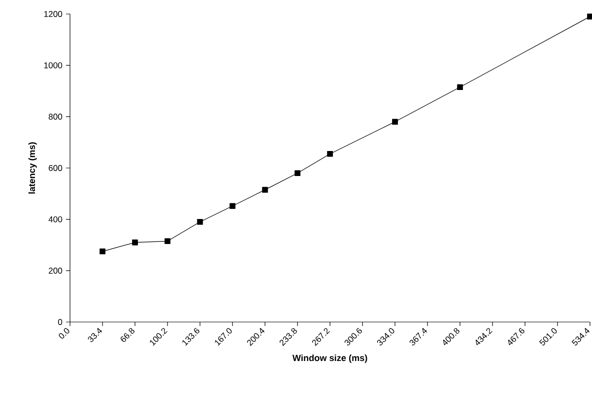 Image resolution: width=592 pixels, height=400 pixels. What do you see at coordinates (55, 271) in the screenshot?
I see `y-tick-label: 200` at bounding box center [55, 271].